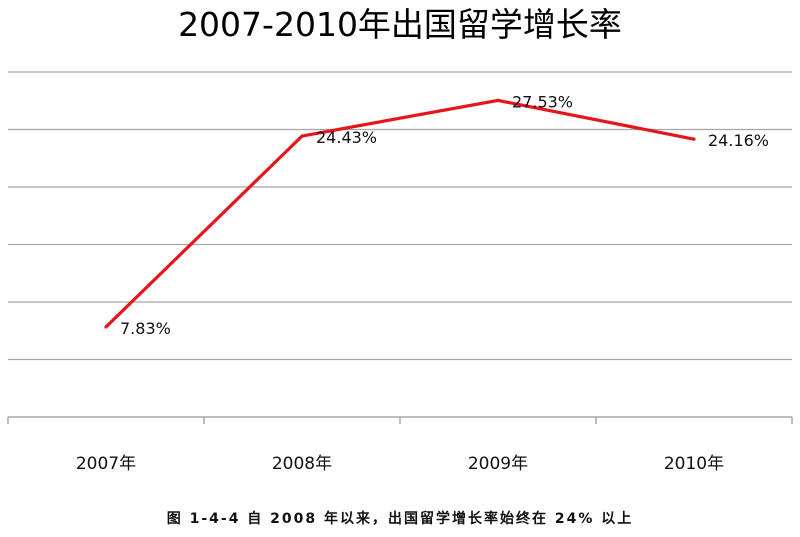 The image size is (800, 537). What do you see at coordinates (400, 464) in the screenshot?
I see `x-tick-labels: 2007年 2008年 2009年 2010年` at bounding box center [400, 464].